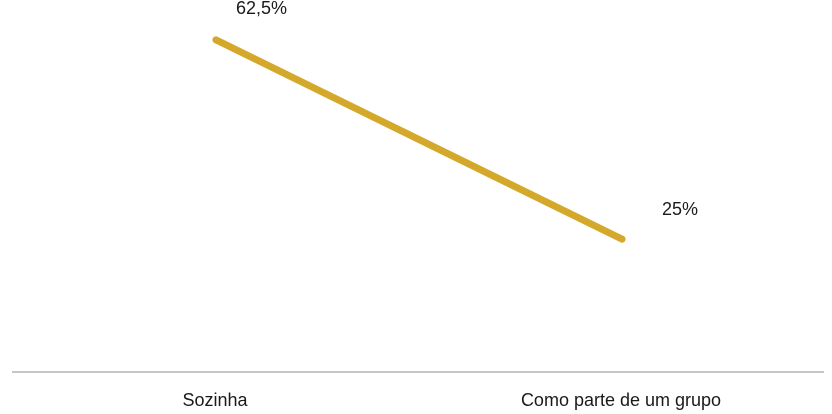 The height and width of the screenshot is (414, 832). I want to click on data-label-0: 62,5%, so click(261, 9).